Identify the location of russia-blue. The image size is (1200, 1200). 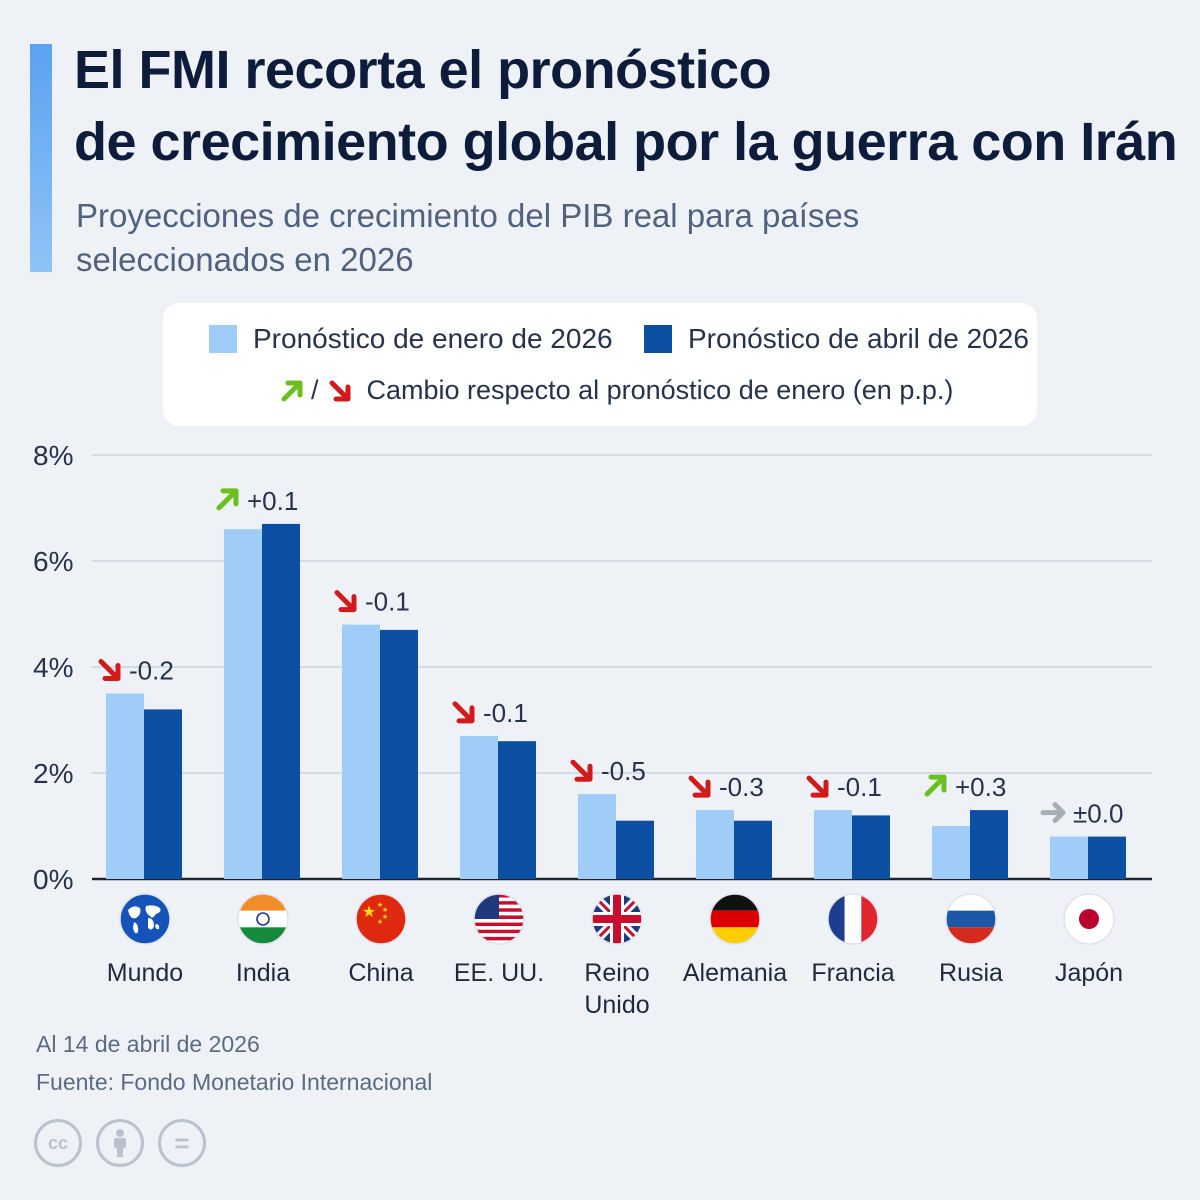
(971, 919).